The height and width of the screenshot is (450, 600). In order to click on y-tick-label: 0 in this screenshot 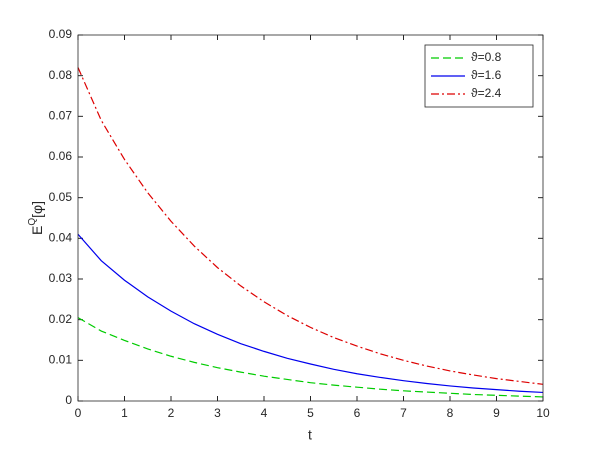, I will do `click(68, 400)`.